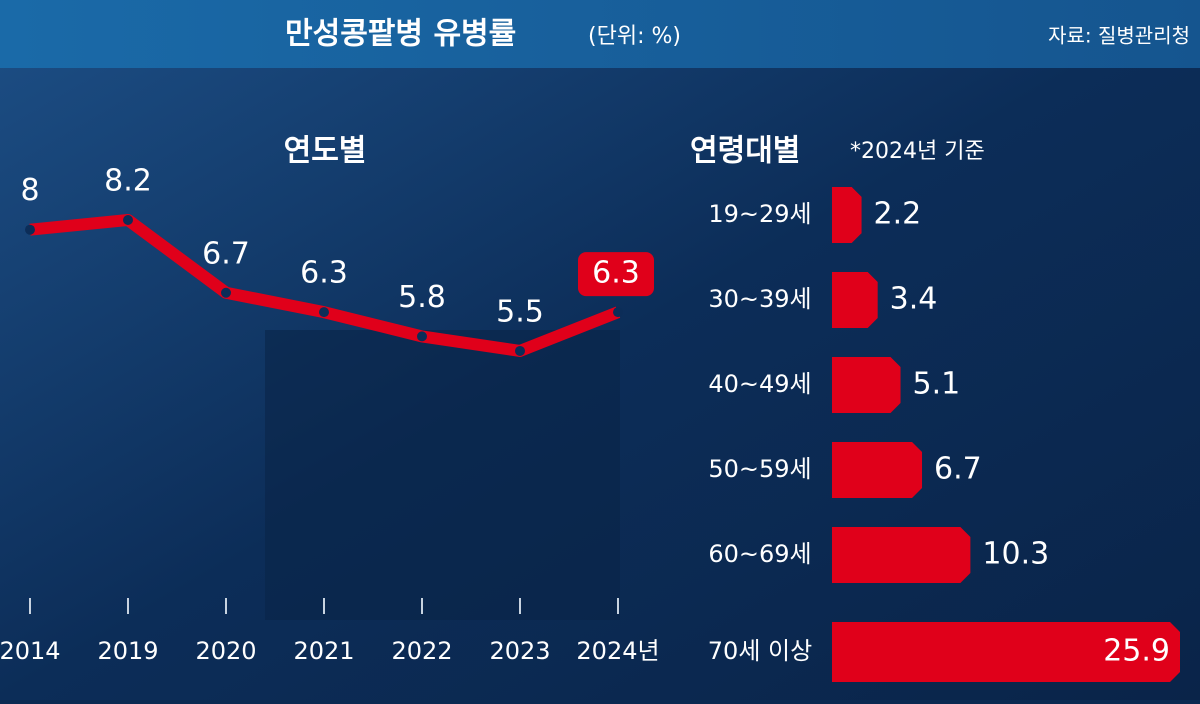 The image size is (1200, 704). What do you see at coordinates (127, 651) in the screenshot?
I see `x-tick-label: 2019` at bounding box center [127, 651].